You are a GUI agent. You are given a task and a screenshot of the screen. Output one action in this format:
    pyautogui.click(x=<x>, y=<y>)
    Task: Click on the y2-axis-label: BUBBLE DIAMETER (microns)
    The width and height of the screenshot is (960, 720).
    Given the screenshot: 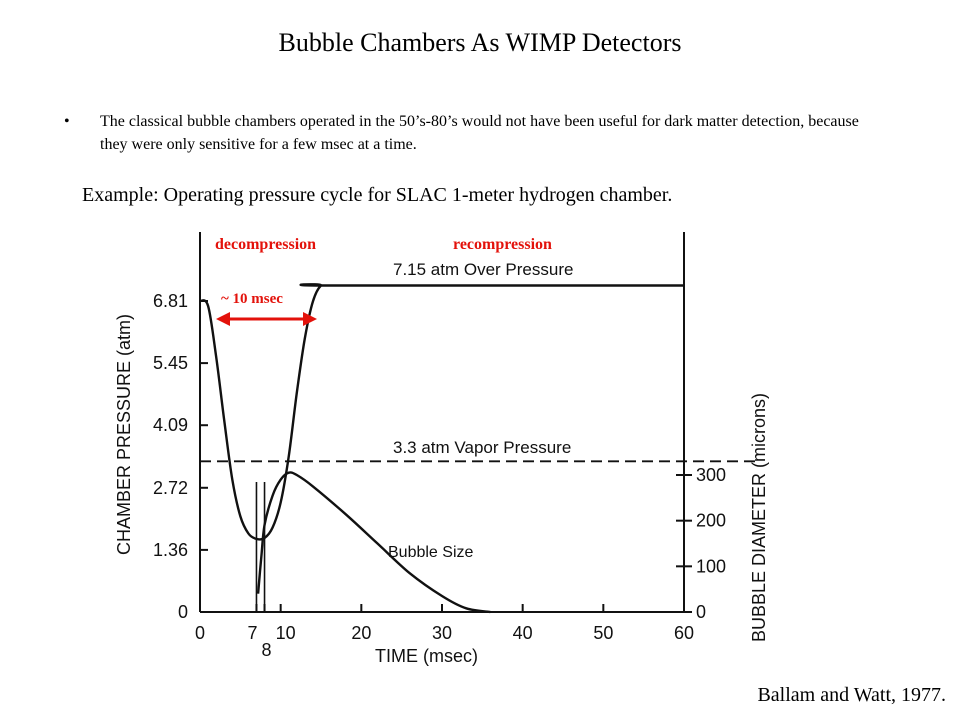 What is the action you would take?
    pyautogui.click(x=759, y=517)
    